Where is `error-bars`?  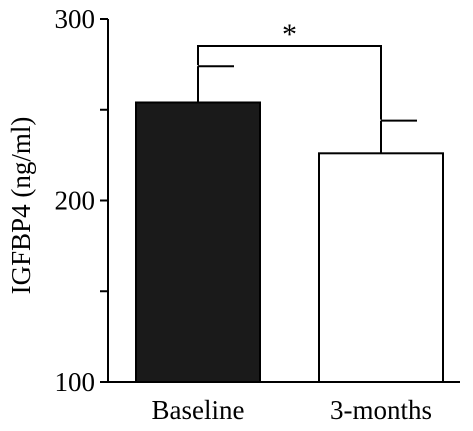
error-bars is located at coordinates (307, 109).